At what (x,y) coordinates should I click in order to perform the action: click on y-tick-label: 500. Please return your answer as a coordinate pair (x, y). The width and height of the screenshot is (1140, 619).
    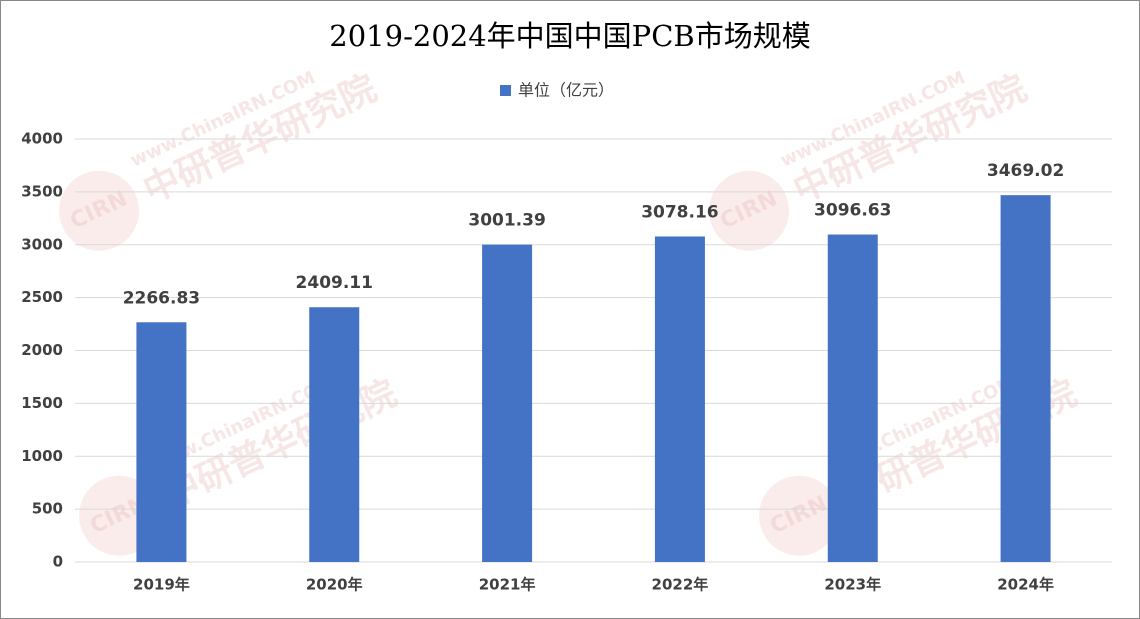
    Looking at the image, I should click on (47, 509).